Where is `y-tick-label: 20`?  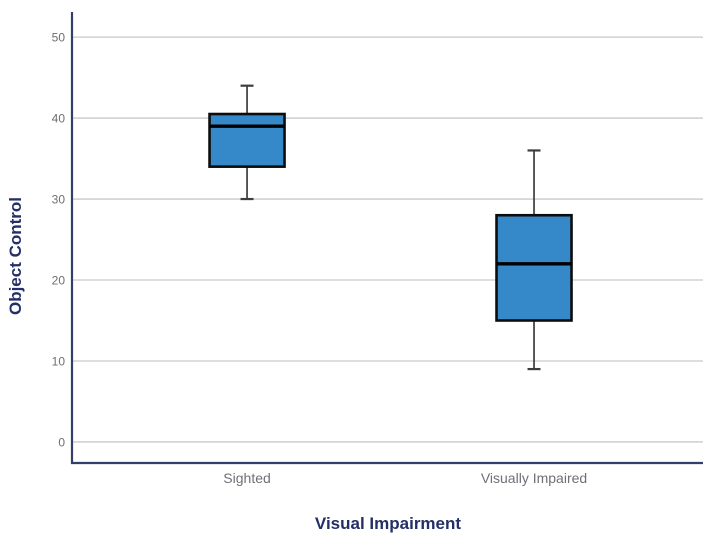
y-tick-label: 20 is located at coordinates (59, 281).